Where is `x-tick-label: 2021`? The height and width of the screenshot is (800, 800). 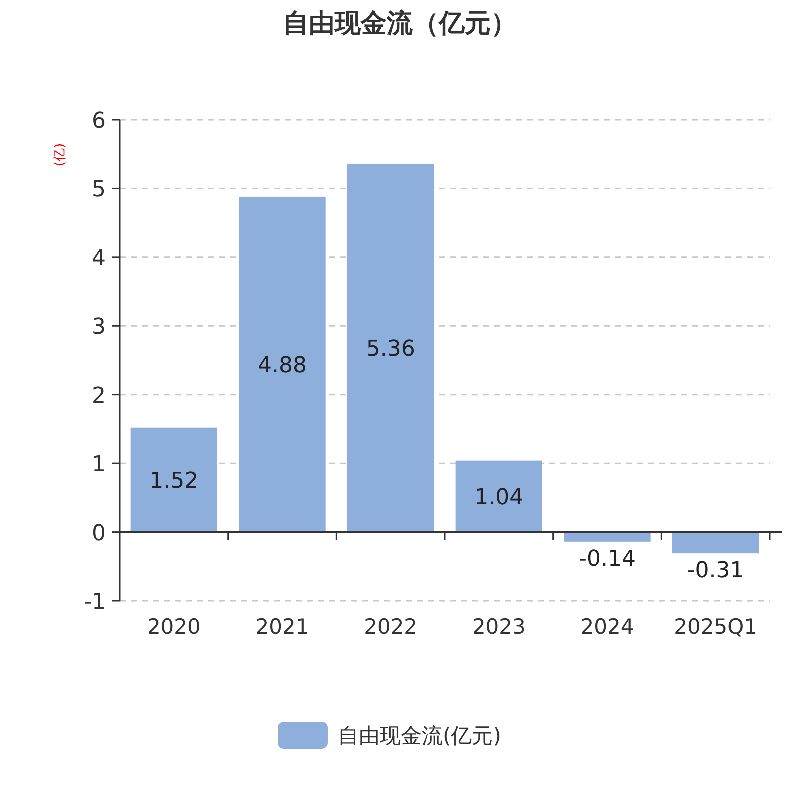 x-tick-label: 2021 is located at coordinates (283, 627).